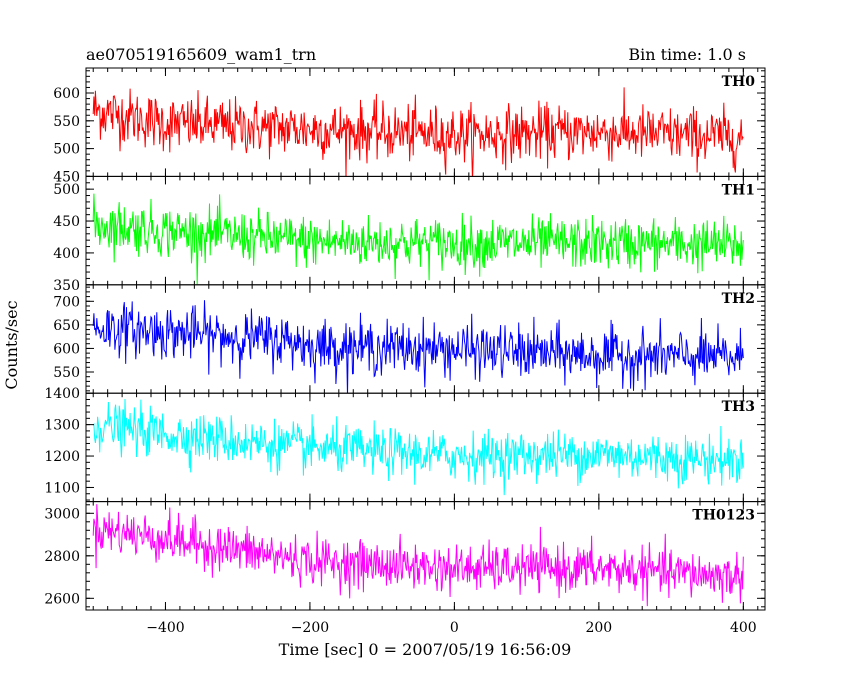 This screenshot has width=850, height=680. I want to click on y-tick-label: 1300, so click(62, 426).